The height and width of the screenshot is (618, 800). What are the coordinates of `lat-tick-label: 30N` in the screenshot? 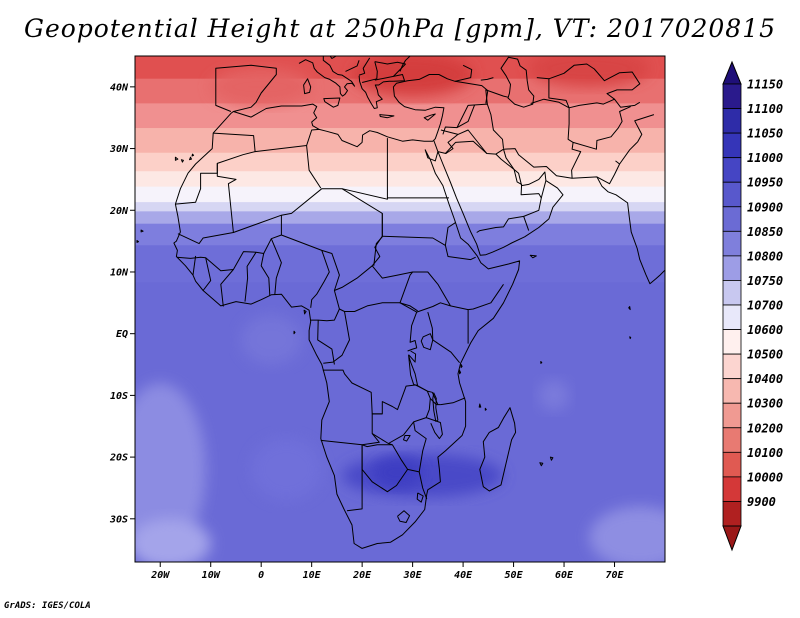 It's located at (119, 149).